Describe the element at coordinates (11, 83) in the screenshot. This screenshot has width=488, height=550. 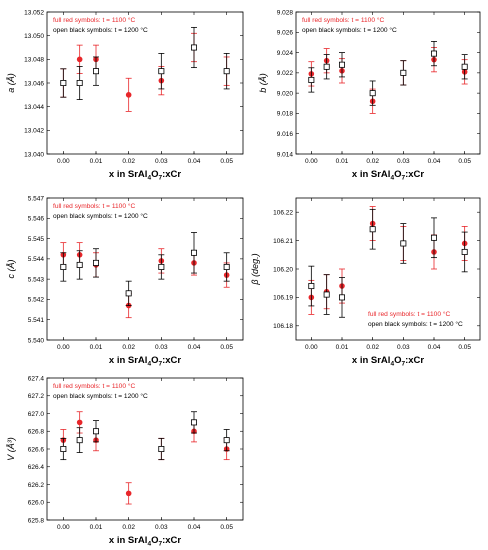
I see `y-axis-label: a (Å)` at that location.